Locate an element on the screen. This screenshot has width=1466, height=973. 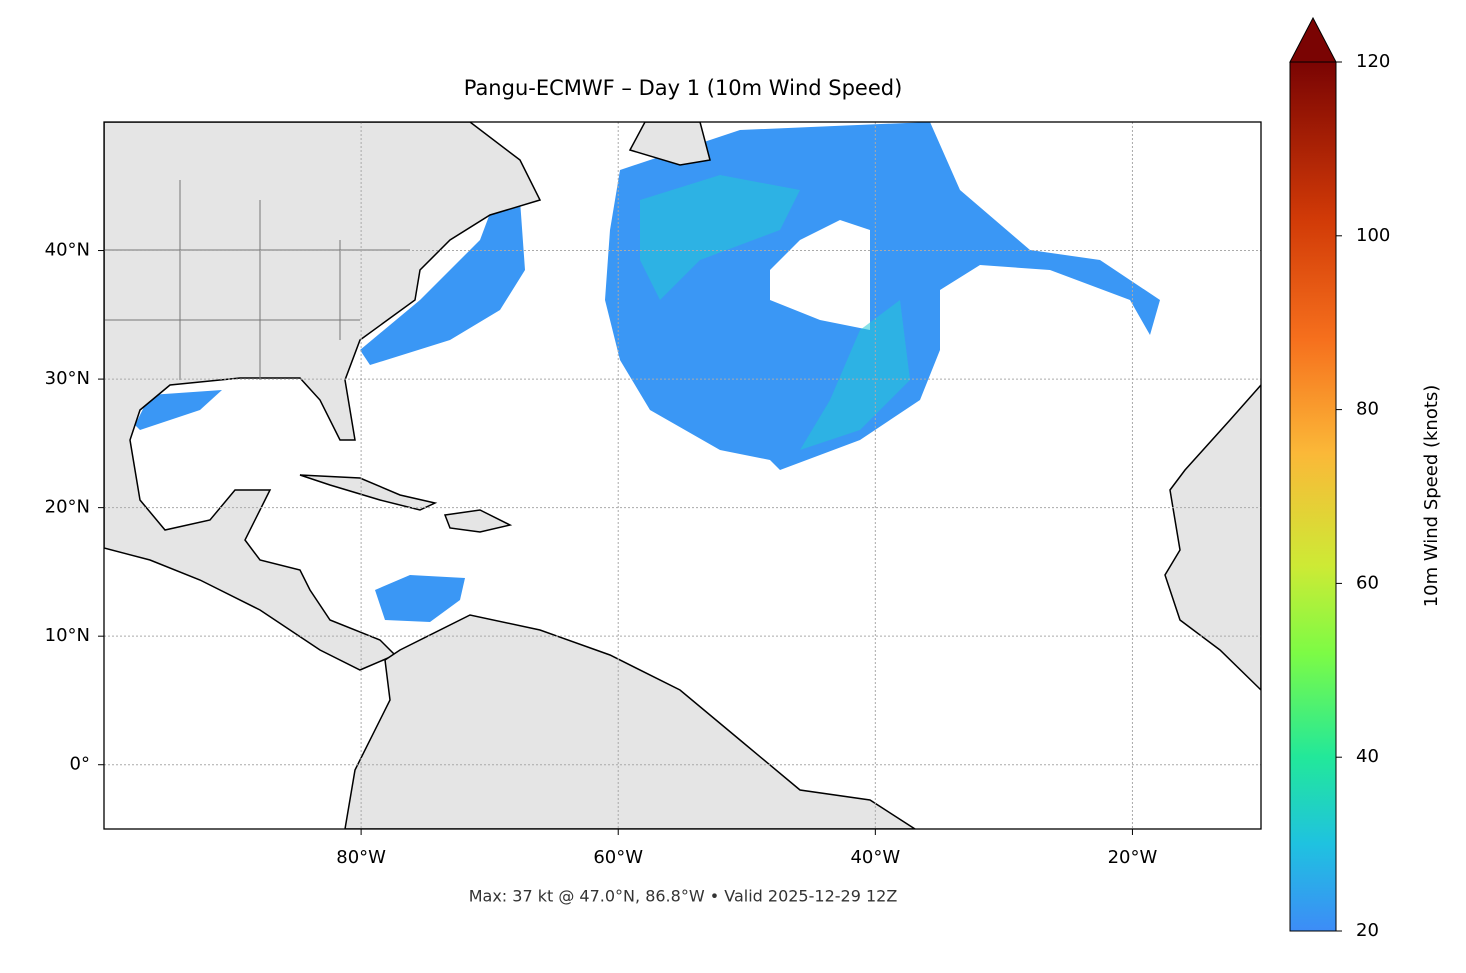
south-america is located at coordinates (630, 721).